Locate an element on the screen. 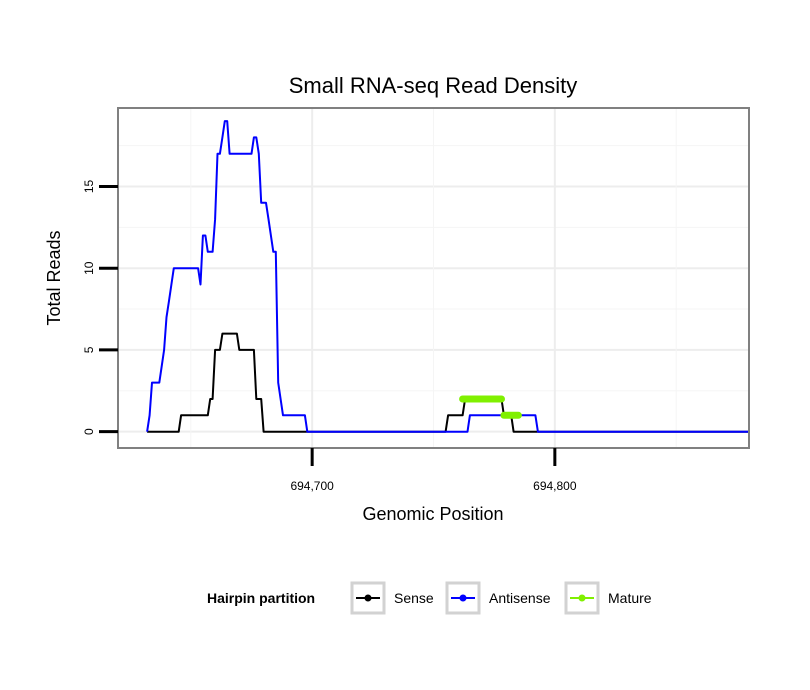  y-tick-label: 15 is located at coordinates (89, 187).